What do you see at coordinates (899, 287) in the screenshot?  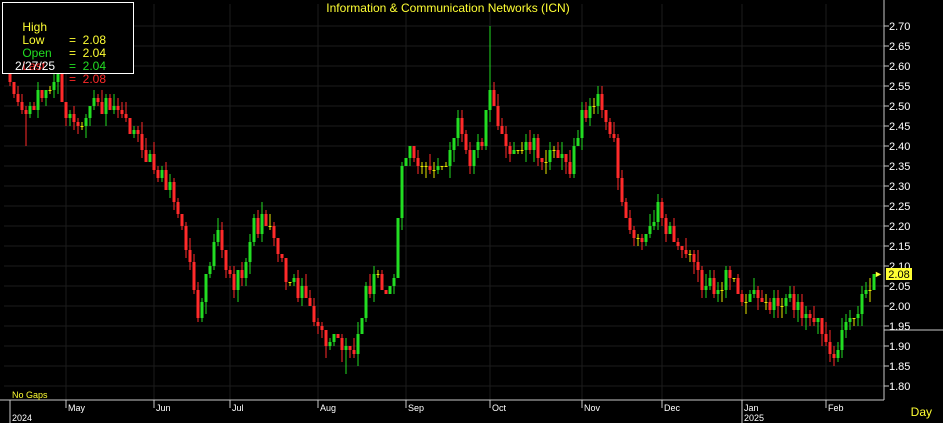 I see `y-tick-label: 2.05` at bounding box center [899, 287].